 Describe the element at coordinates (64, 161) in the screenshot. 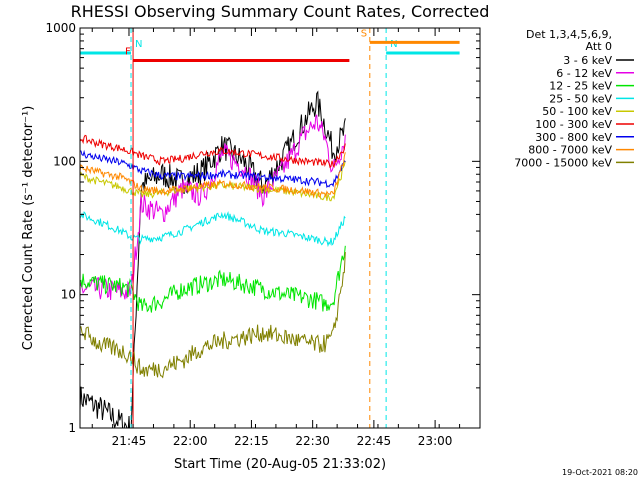

I see `y-tick-label-2: 100` at that location.